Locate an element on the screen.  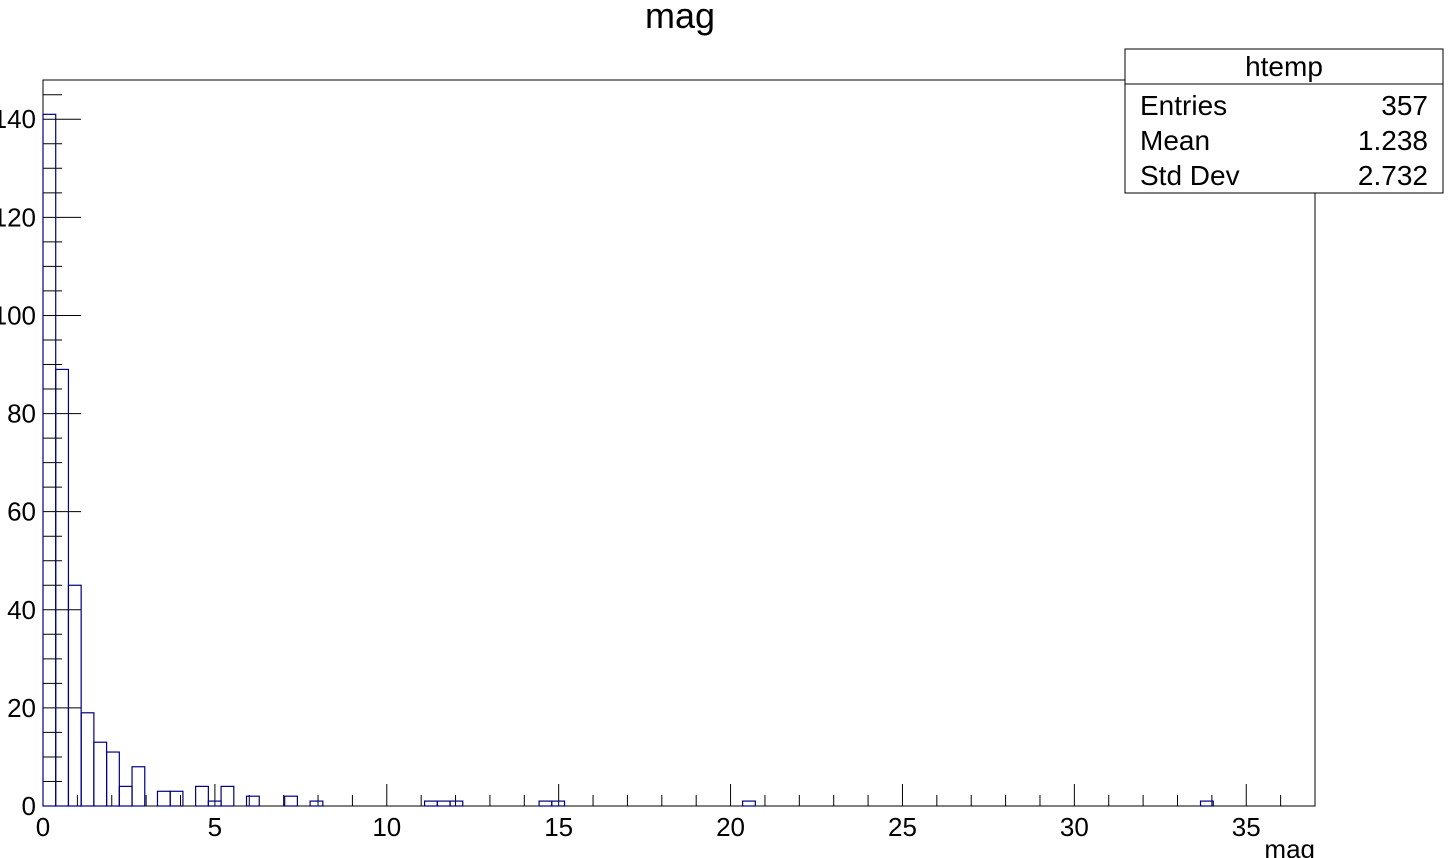
x-tick-label: 25 is located at coordinates (902, 827).